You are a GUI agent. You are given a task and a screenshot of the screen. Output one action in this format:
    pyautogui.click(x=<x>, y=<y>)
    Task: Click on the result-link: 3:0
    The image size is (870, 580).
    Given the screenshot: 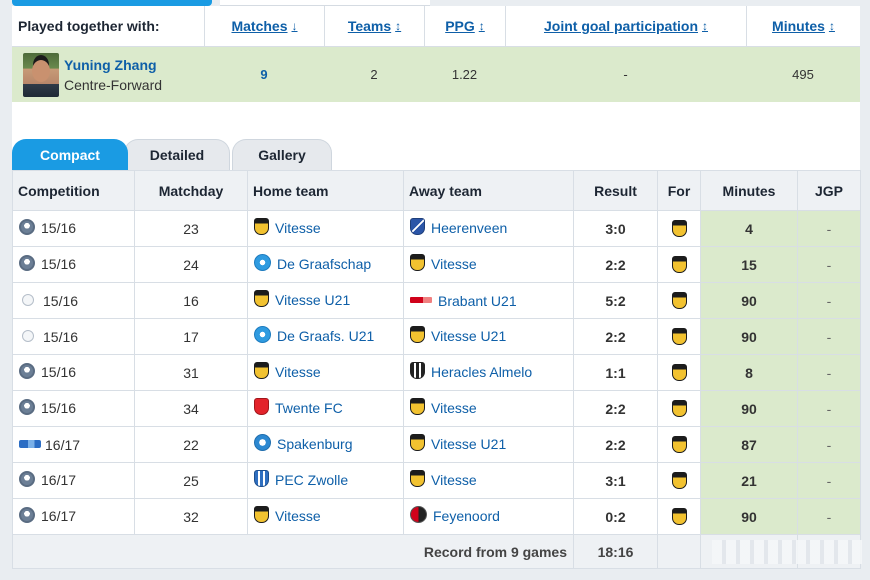 What is the action you would take?
    pyautogui.click(x=615, y=228)
    